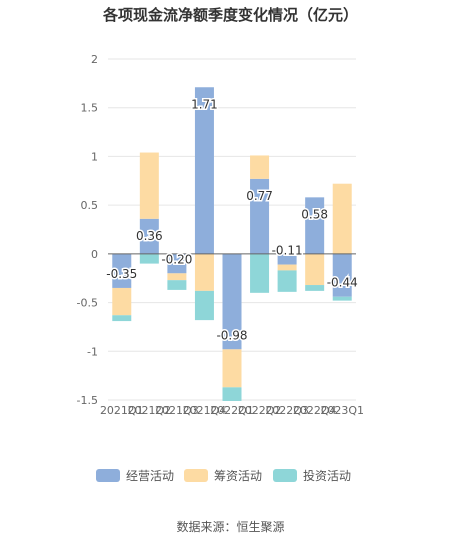 The width and height of the screenshot is (461, 547). I want to click on legend-label: 筹资活动, so click(238, 476).